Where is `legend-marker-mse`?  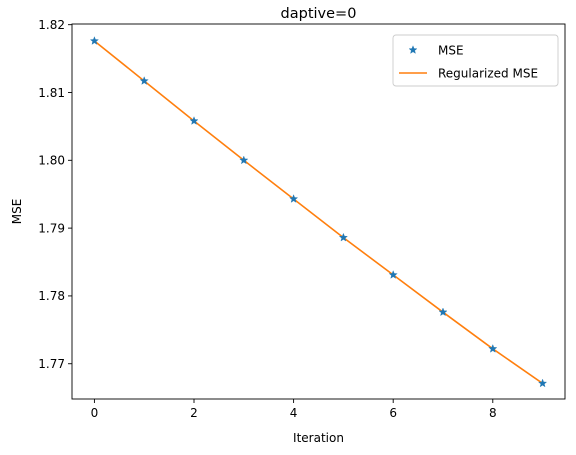
legend-marker-mse is located at coordinates (413, 49).